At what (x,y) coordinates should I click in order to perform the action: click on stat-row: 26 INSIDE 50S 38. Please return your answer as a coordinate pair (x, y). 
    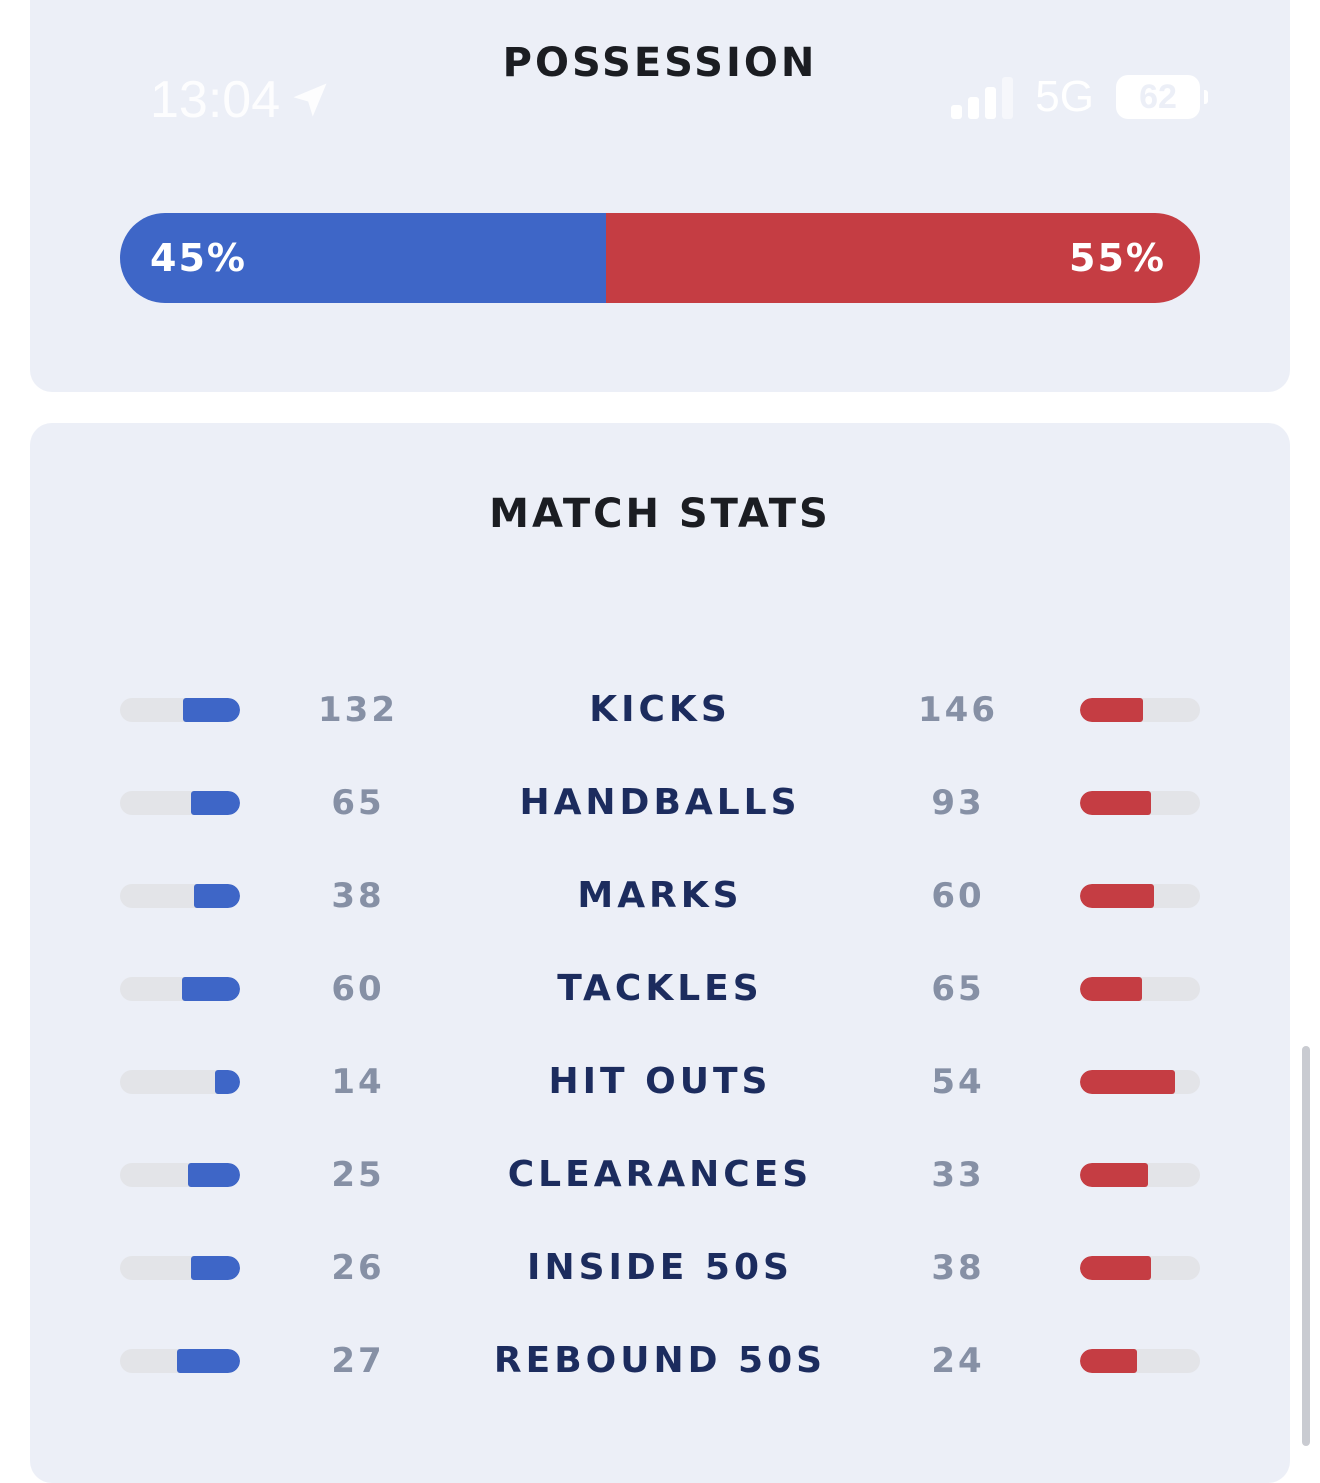
    Looking at the image, I should click on (660, 1268).